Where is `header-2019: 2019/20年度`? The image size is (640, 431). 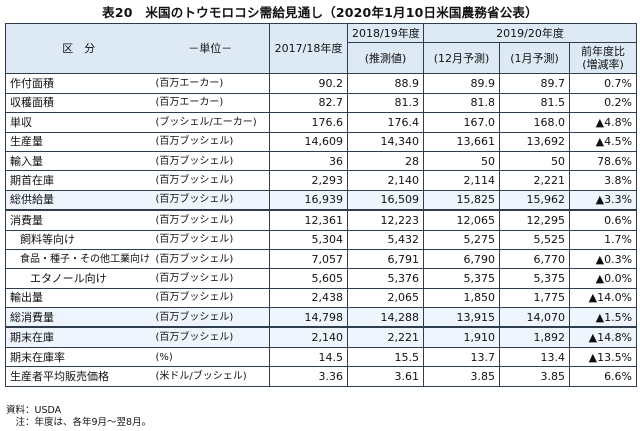 header-2019: 2019/20年度 is located at coordinates (530, 33).